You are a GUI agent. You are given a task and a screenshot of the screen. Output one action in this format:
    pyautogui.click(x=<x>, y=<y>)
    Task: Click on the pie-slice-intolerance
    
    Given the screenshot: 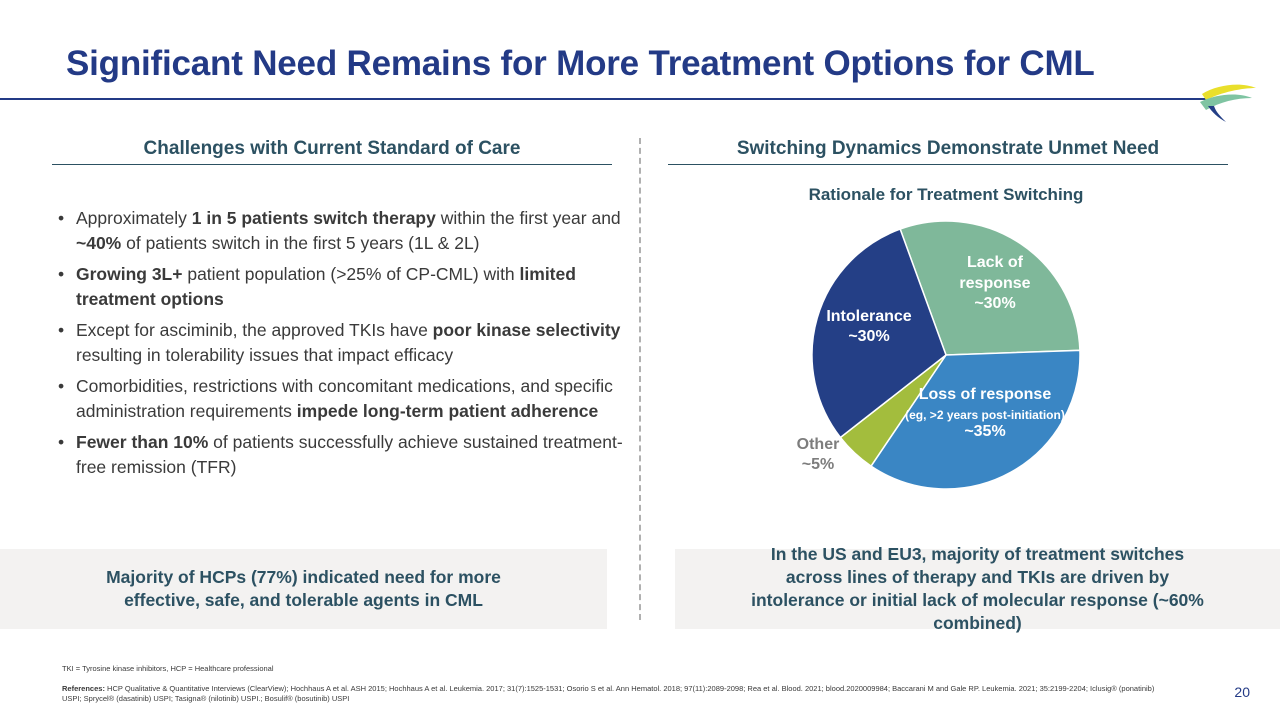 What is the action you would take?
    pyautogui.click(x=879, y=333)
    